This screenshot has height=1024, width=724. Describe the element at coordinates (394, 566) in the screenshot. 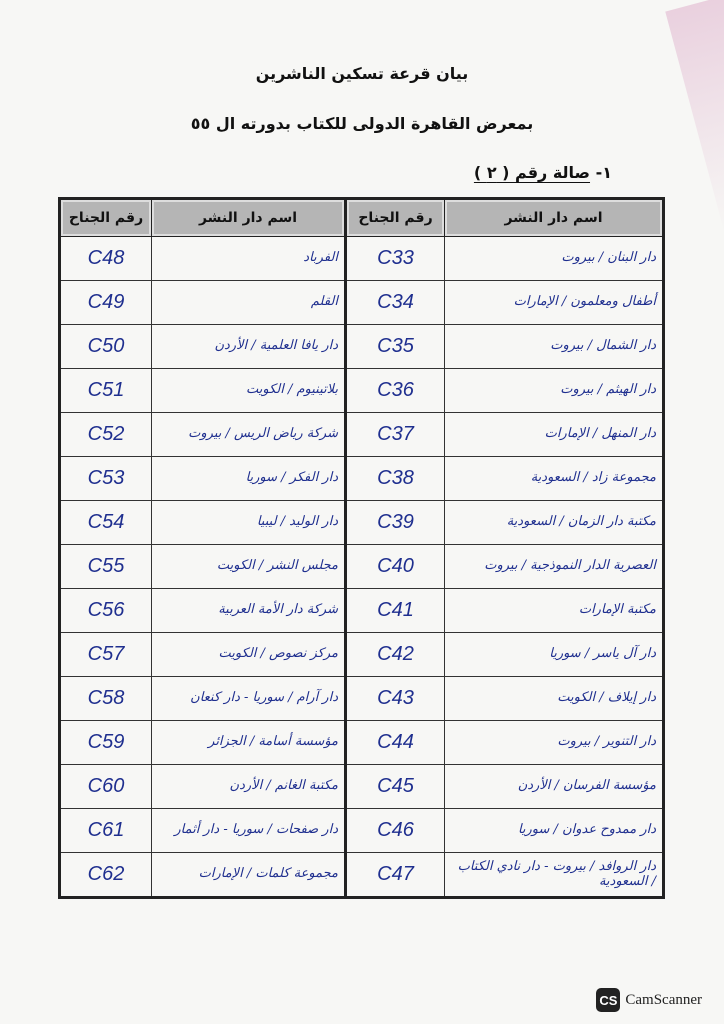

I see `booth-number: C40` at that location.